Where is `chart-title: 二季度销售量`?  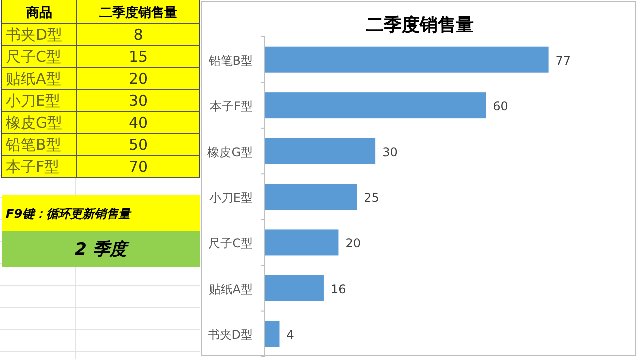
chart-title: 二季度销售量 is located at coordinates (420, 25).